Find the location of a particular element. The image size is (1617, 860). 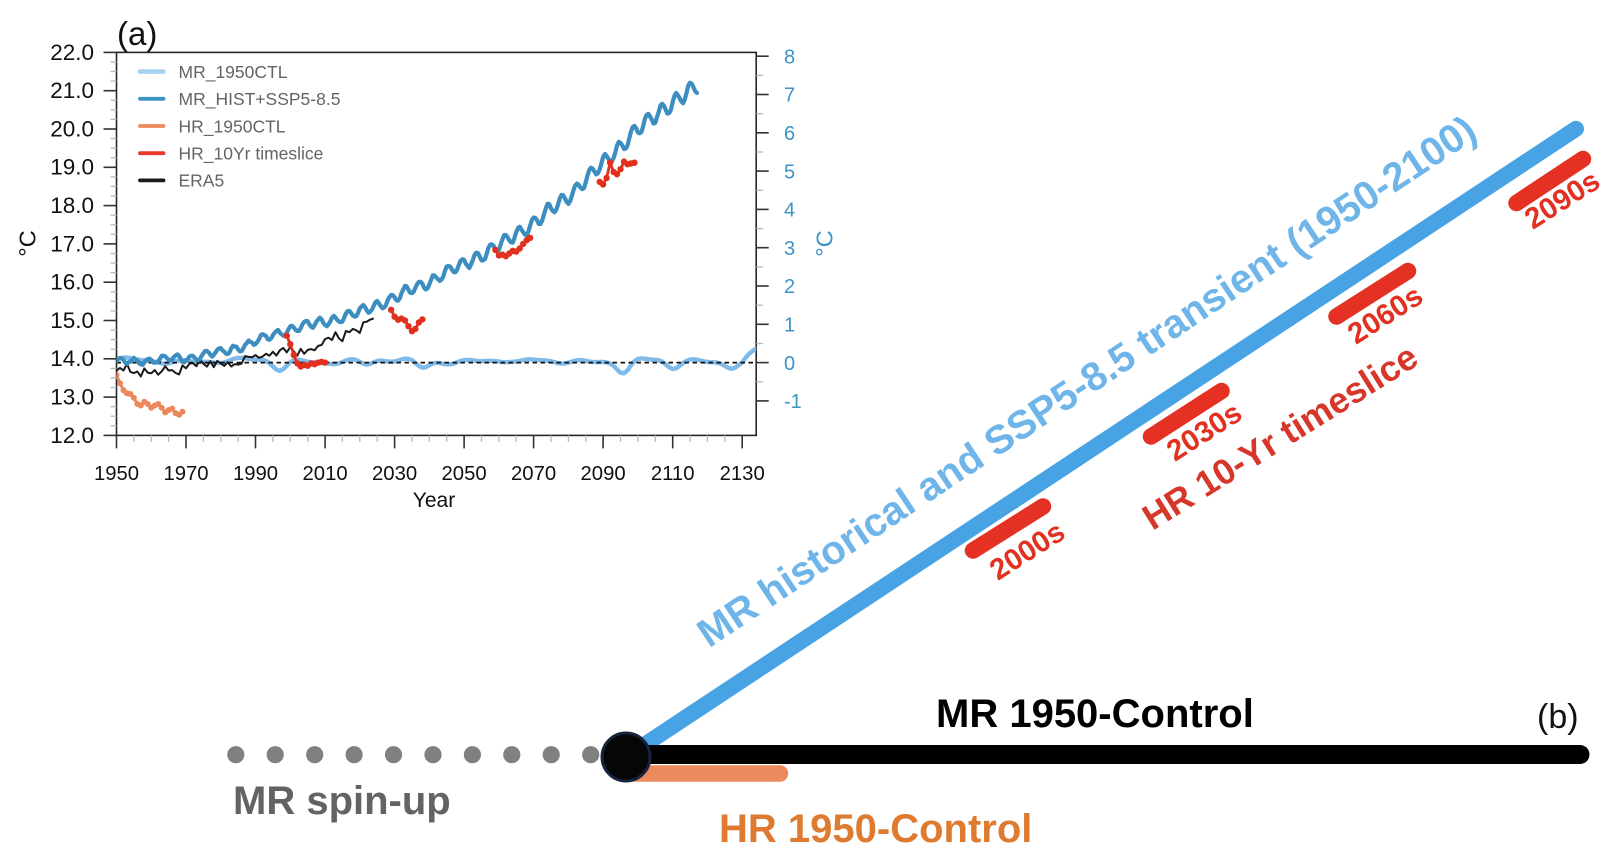

svg-text: 5 is located at coordinates (789, 172).